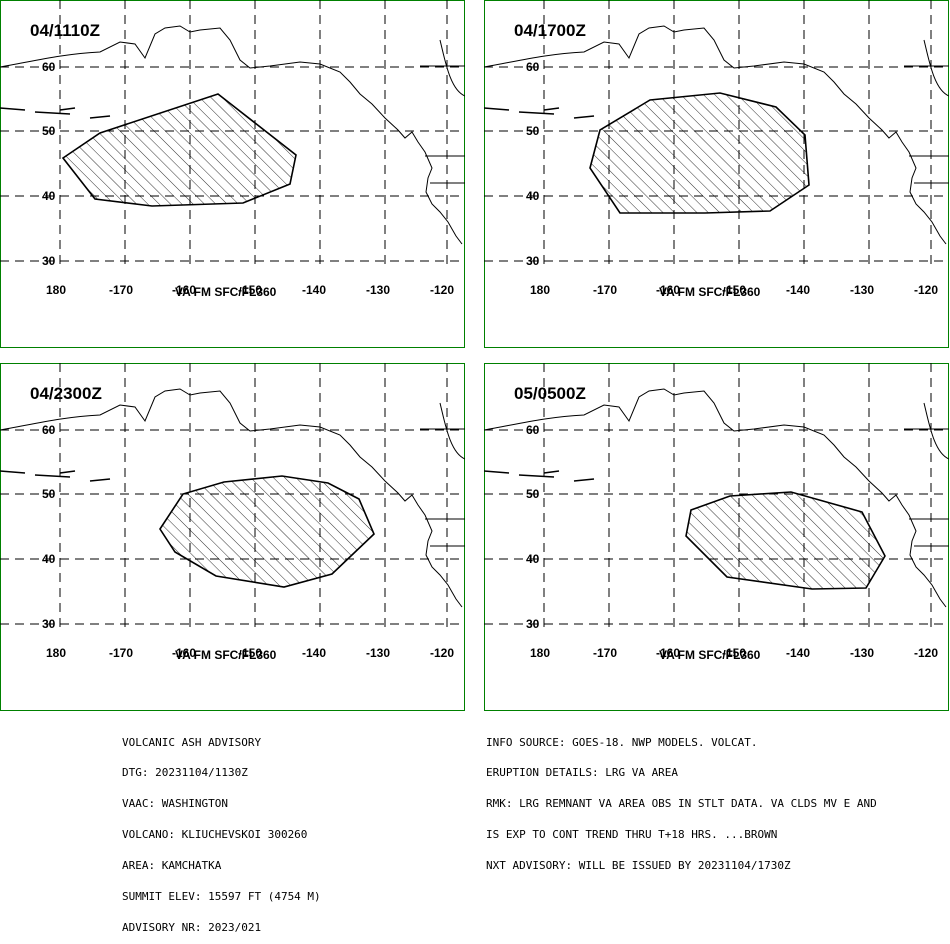 This screenshot has height=944, width=950. I want to click on advisory-line: VAAC: WASHINGTON, so click(175, 804).